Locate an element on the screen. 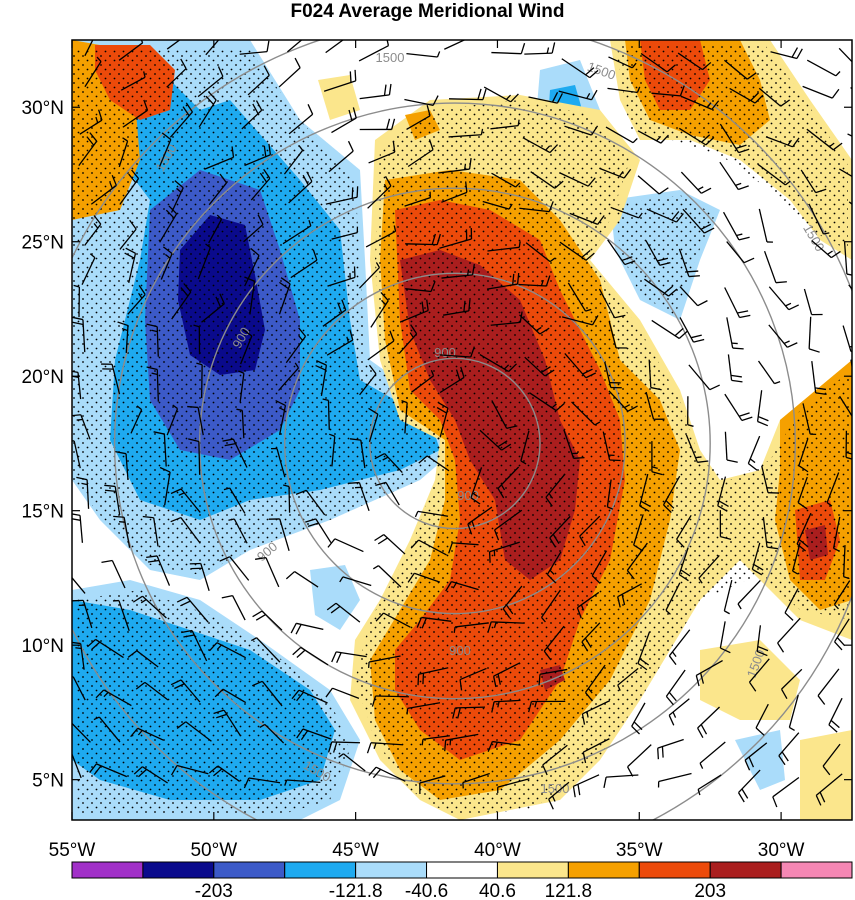 Image resolution: width=855 pixels, height=900 pixels. stipple-southwest is located at coordinates (212, 702).